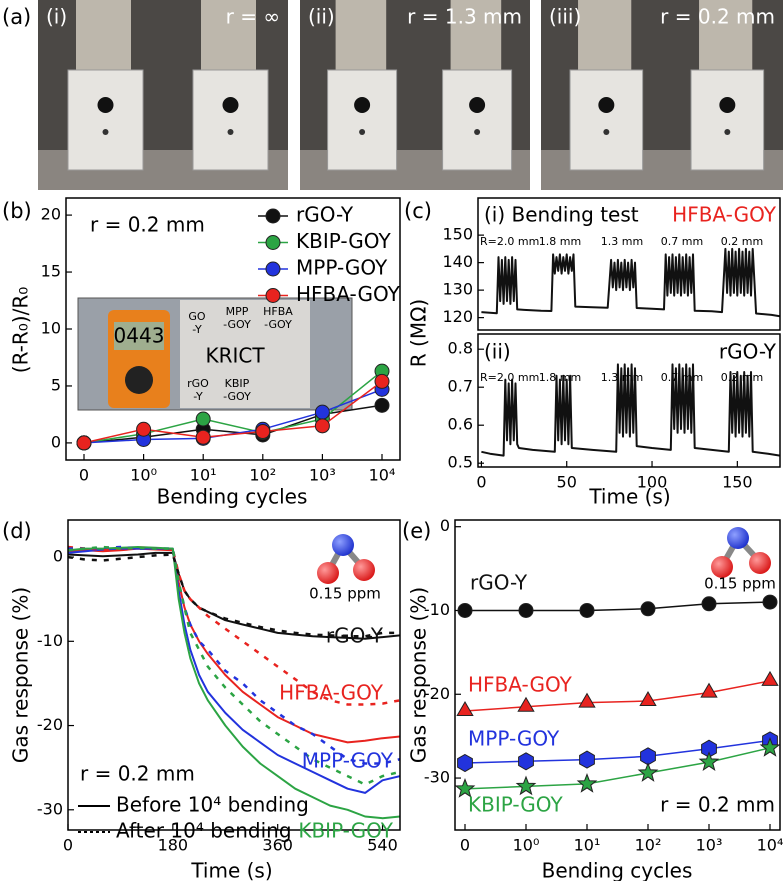 This screenshot has height=881, width=783. I want to click on annotation: rGO-Y, so click(748, 352).